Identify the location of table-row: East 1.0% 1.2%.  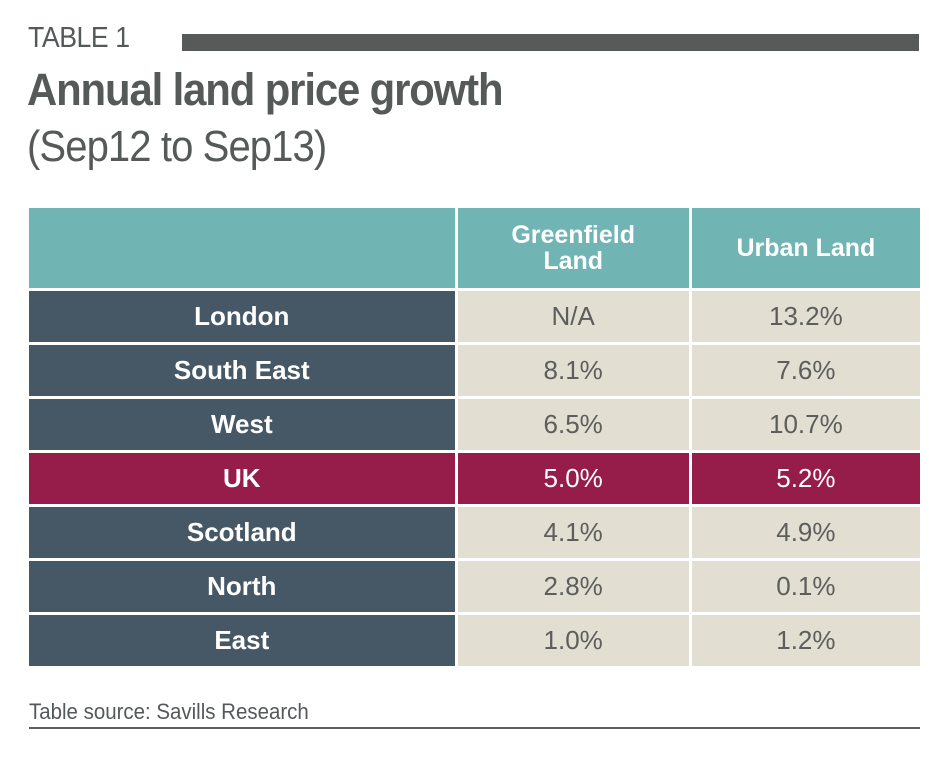
(474, 640).